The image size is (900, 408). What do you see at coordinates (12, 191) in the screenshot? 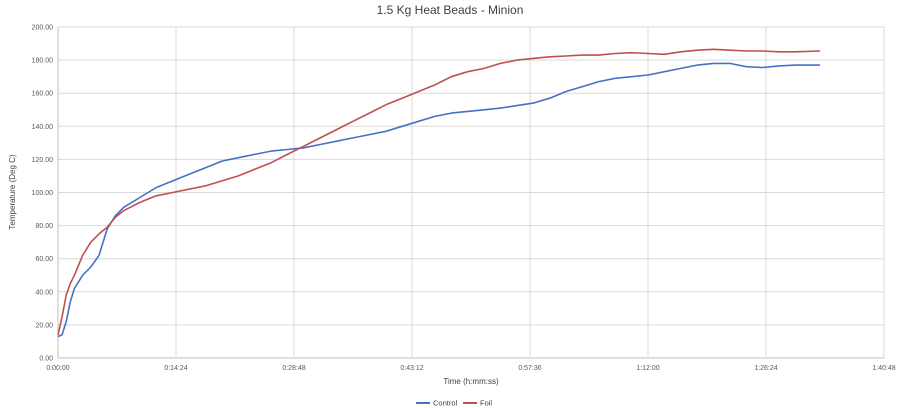
I see `y-axis-title: Temperature (Deg C)` at bounding box center [12, 191].